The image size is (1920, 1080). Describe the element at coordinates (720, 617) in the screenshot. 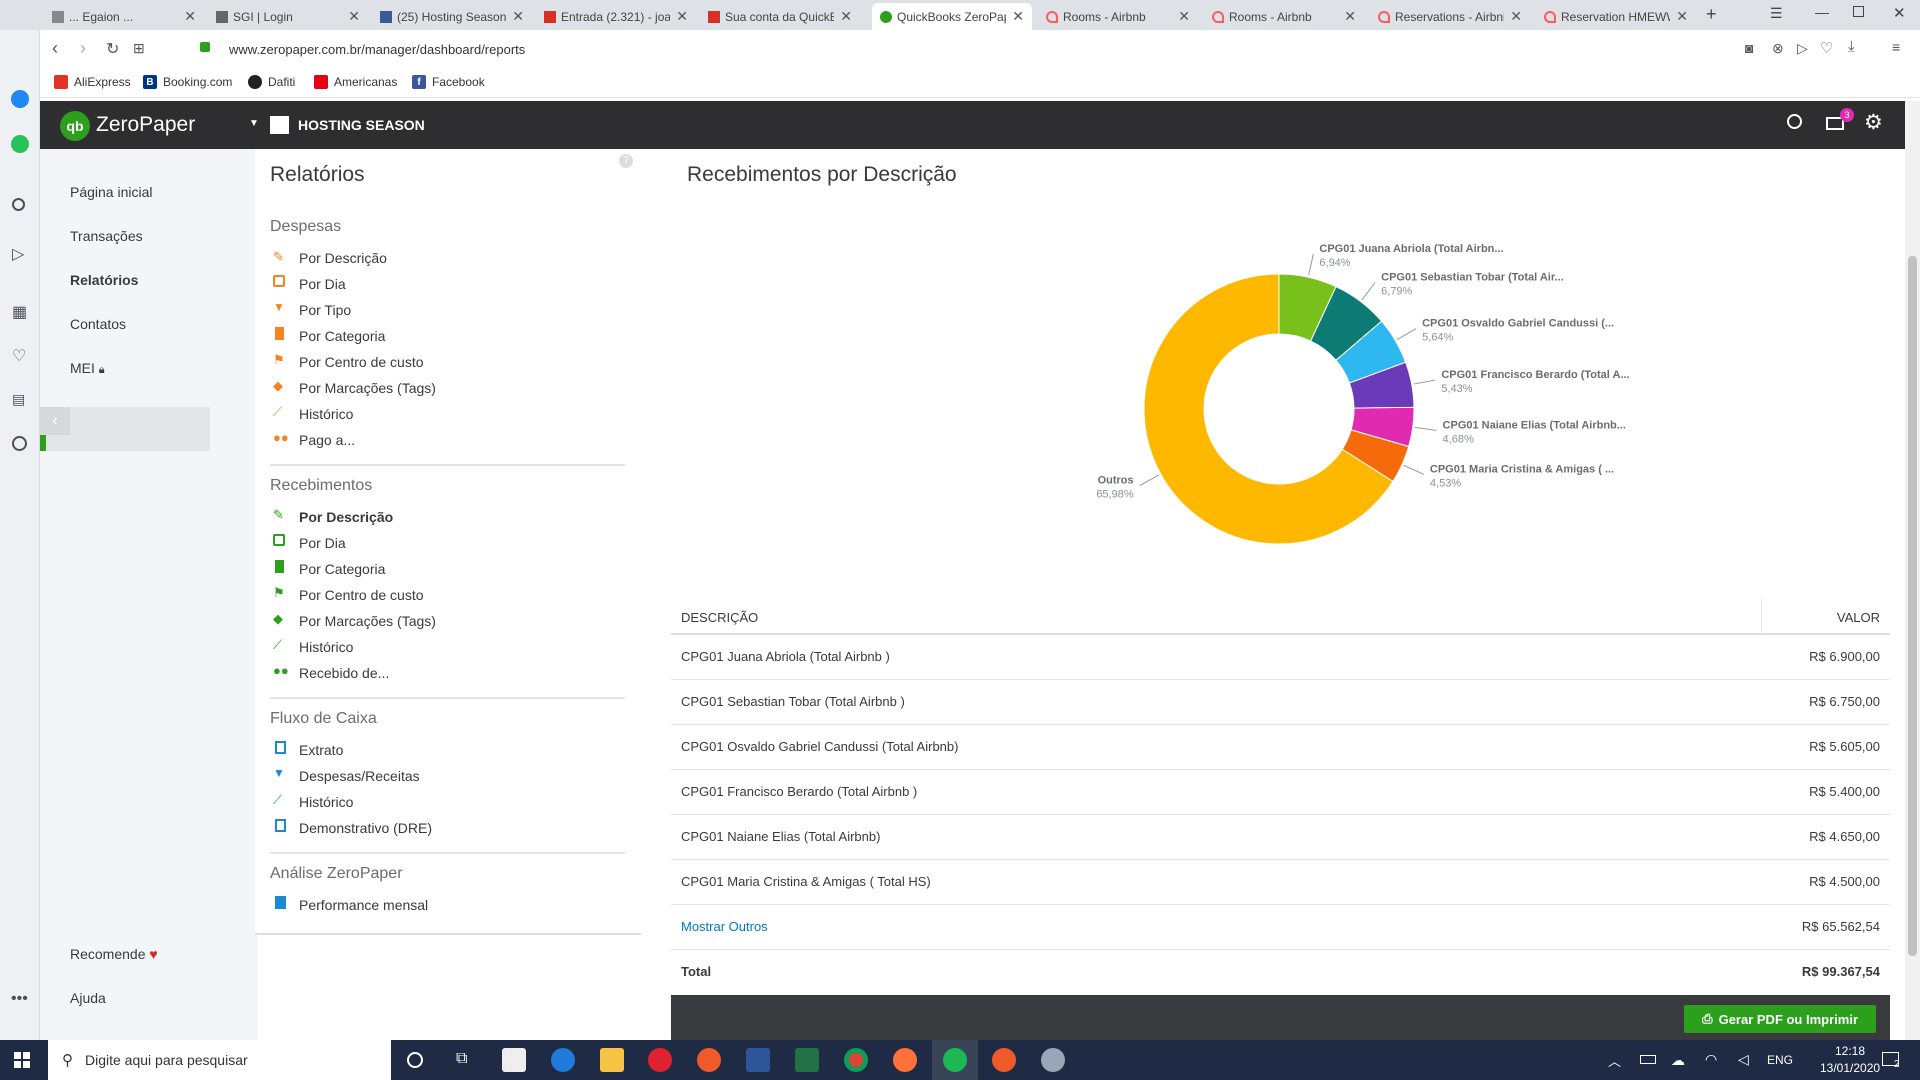

I see `col-desc-header: DESCRIÇÃO` at that location.